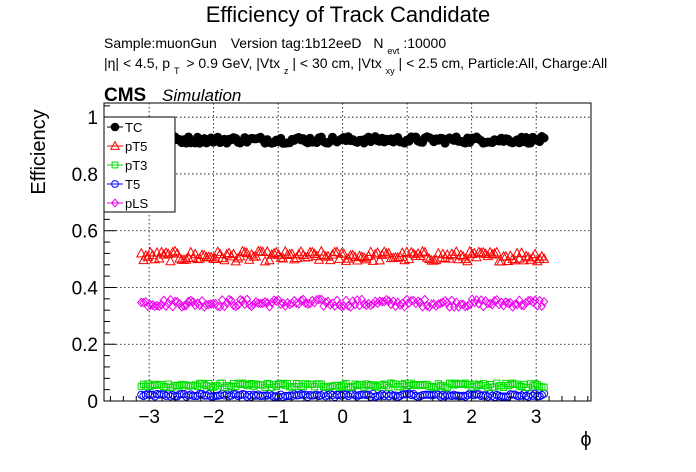 This screenshot has width=696, height=472. What do you see at coordinates (407, 417) in the screenshot?
I see `x-tick-label: 1` at bounding box center [407, 417].